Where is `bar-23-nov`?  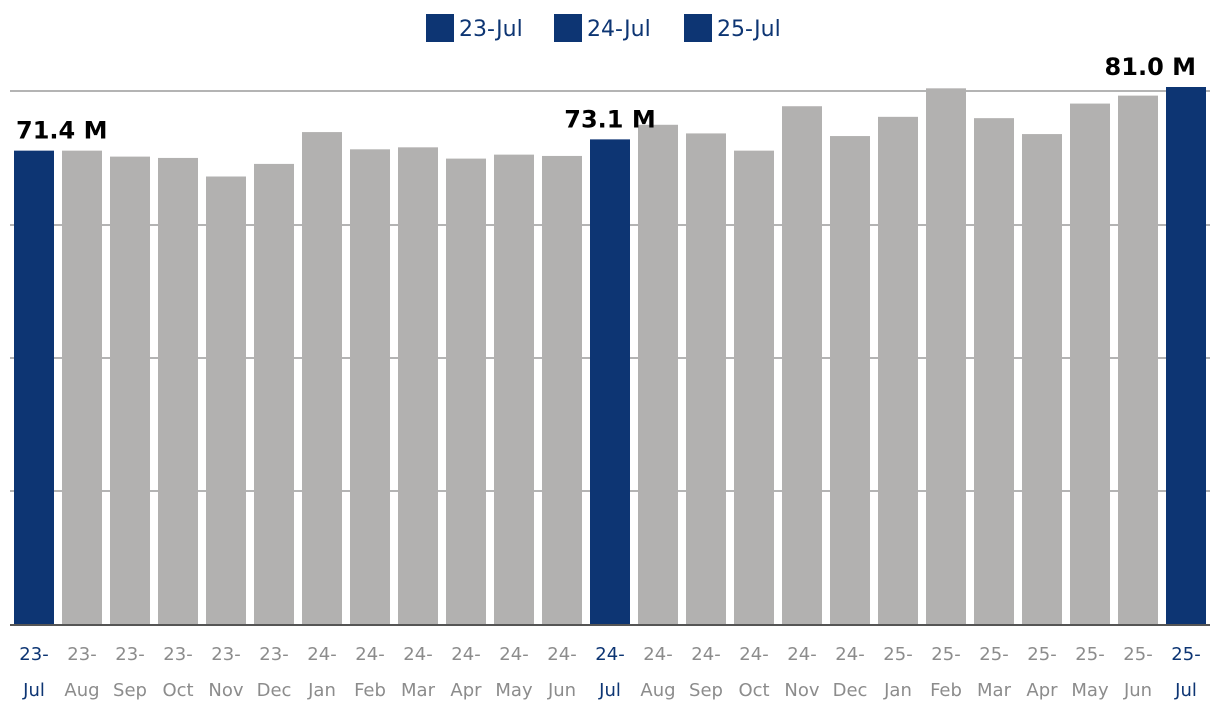 bar-23-nov is located at coordinates (226, 400).